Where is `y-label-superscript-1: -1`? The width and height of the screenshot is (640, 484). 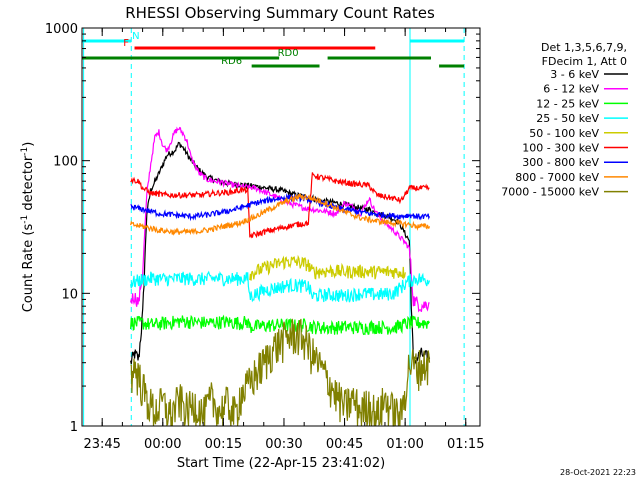
y-label-superscript-1: -1 is located at coordinates (25, 219).